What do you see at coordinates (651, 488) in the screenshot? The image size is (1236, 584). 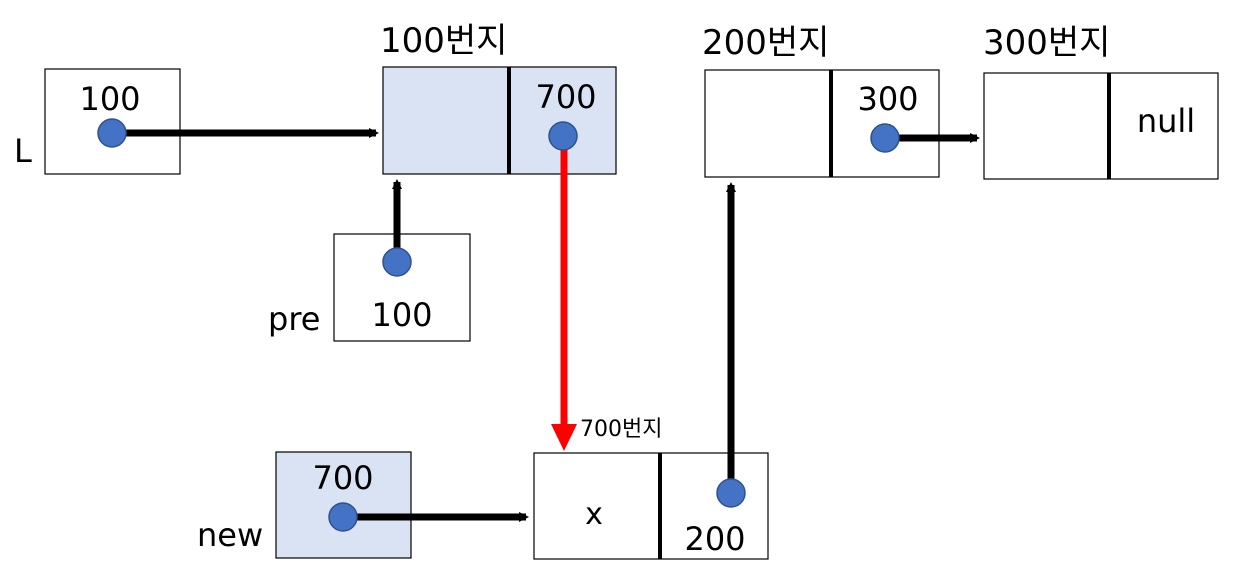 I see `node-700: 700번지 x 200` at bounding box center [651, 488].